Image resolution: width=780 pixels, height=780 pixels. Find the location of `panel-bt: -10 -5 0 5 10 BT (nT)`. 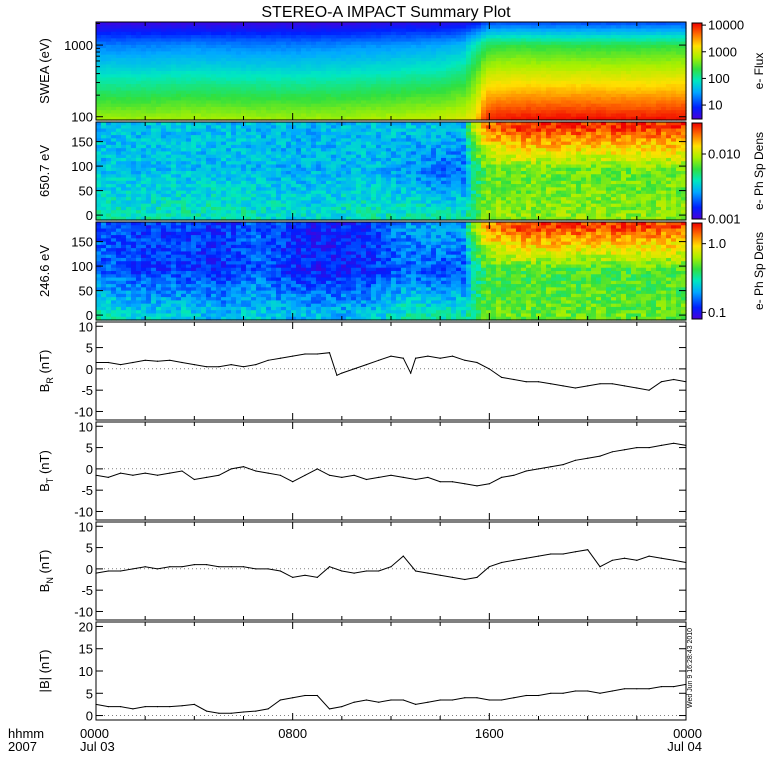

panel-bt: -10 -5 0 5 10 BT (nT) is located at coordinates (362, 470).